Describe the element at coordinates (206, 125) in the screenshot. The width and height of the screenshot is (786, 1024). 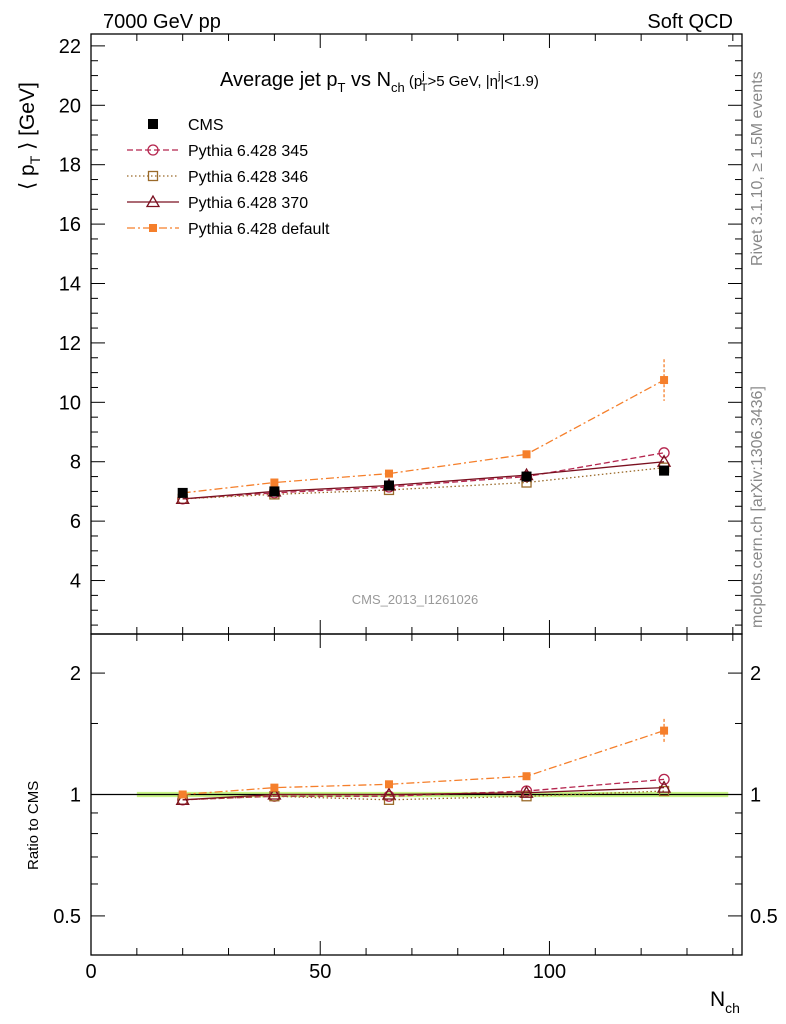
I see `legend-label-cms: CMS` at that location.